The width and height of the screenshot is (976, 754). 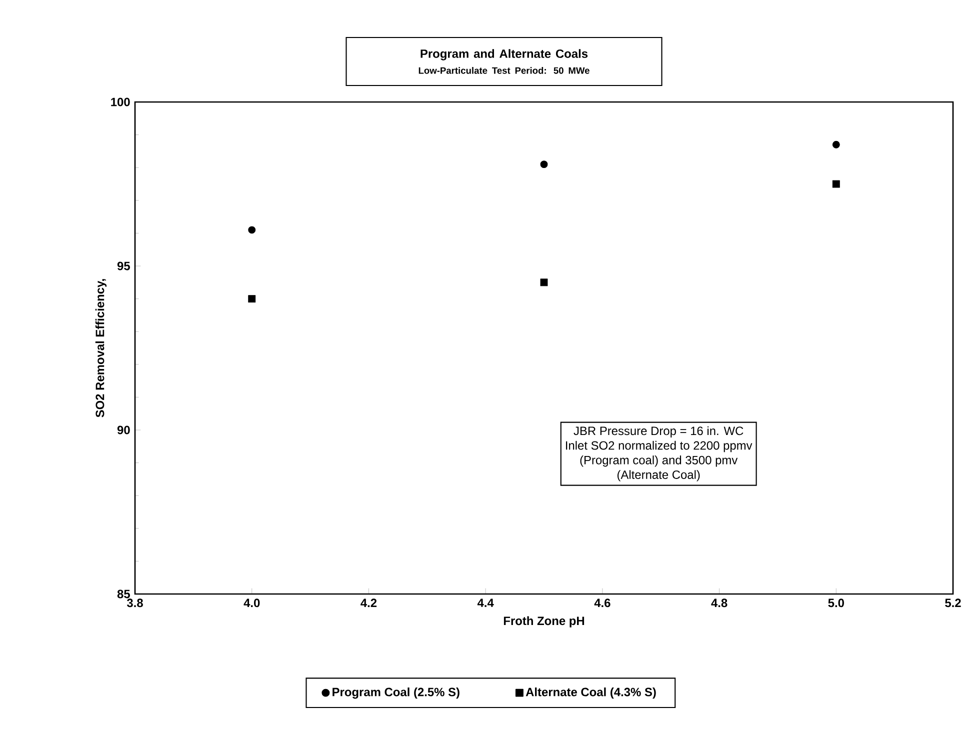 What do you see at coordinates (396, 693) in the screenshot?
I see `legend-label: Program Coal (2.5% S)` at bounding box center [396, 693].